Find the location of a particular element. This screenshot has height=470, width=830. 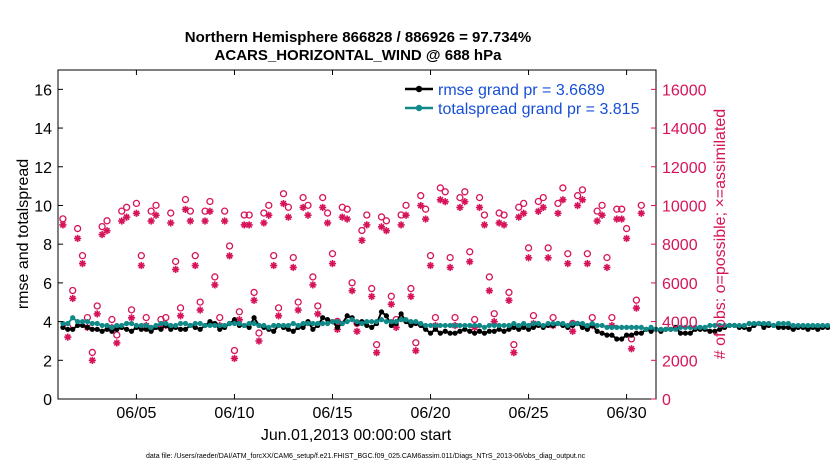

y-left-tick-label: 12 is located at coordinates (43, 168).